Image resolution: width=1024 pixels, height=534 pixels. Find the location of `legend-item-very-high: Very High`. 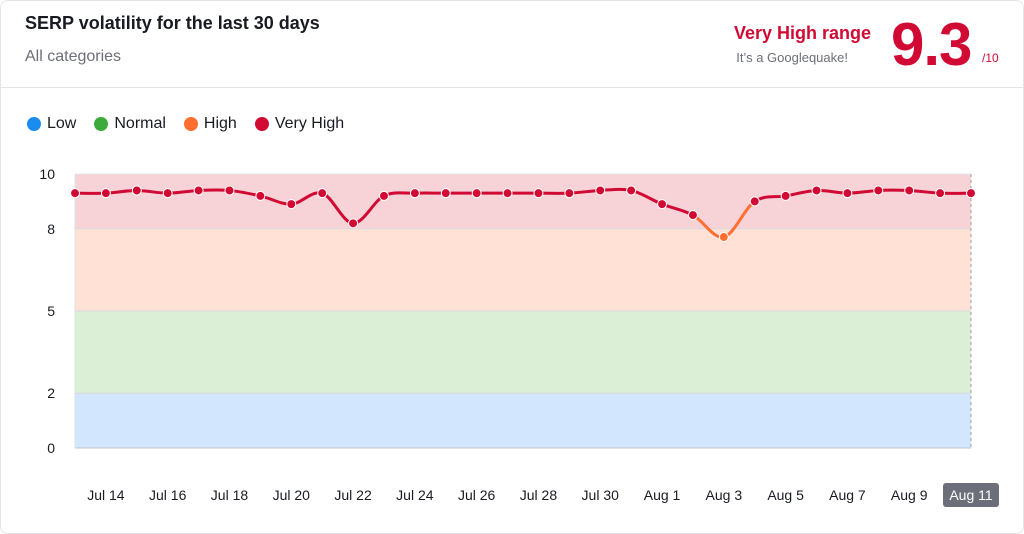

legend-item-very-high: Very High is located at coordinates (299, 124).